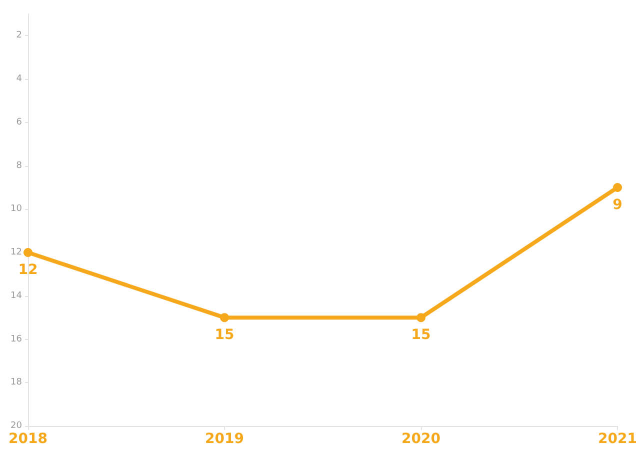 This screenshot has height=462, width=640. Describe the element at coordinates (28, 439) in the screenshot. I see `x-tick-label: 2018` at that location.